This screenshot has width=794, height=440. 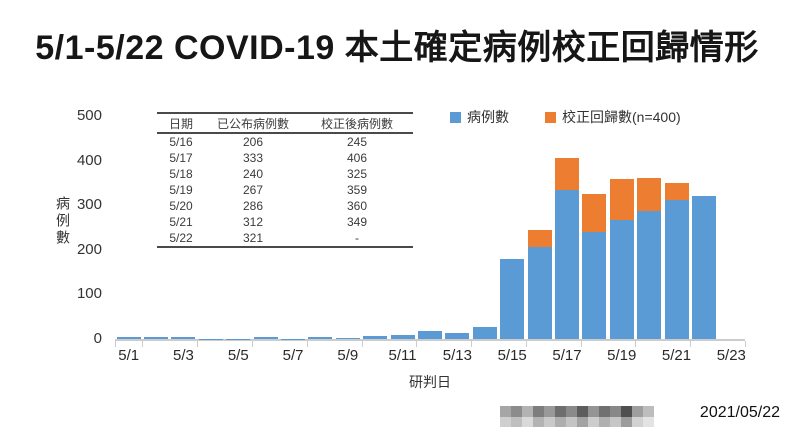 What do you see at coordinates (70, 227) in the screenshot?
I see `y-axis-ticks: 0 100 200 300 400 500` at bounding box center [70, 227].